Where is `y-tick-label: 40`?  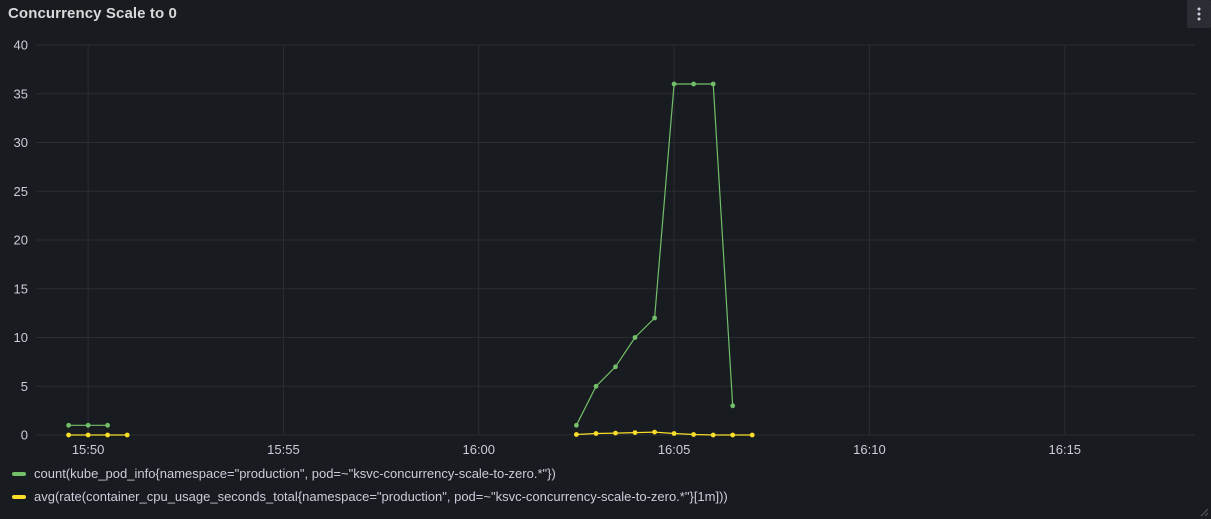 y-tick-label: 40 is located at coordinates (21, 45).